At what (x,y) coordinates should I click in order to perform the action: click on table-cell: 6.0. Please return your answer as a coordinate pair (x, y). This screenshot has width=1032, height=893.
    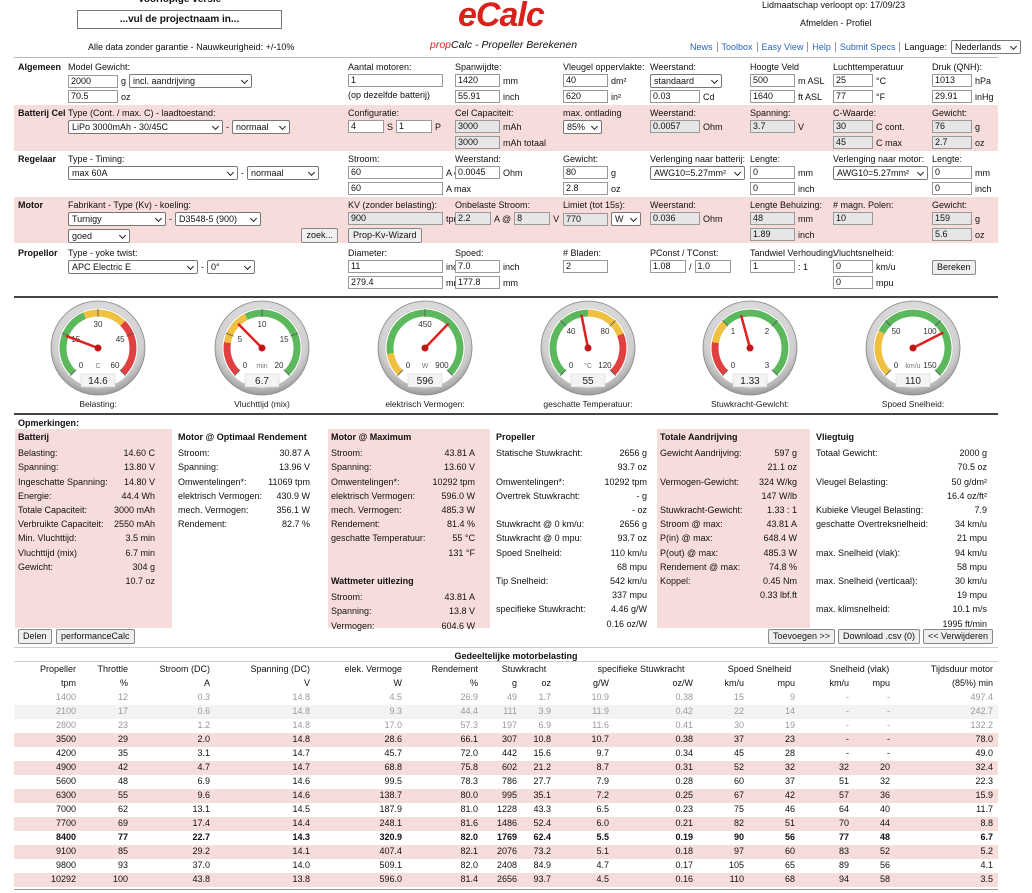
    Looking at the image, I should click on (602, 823).